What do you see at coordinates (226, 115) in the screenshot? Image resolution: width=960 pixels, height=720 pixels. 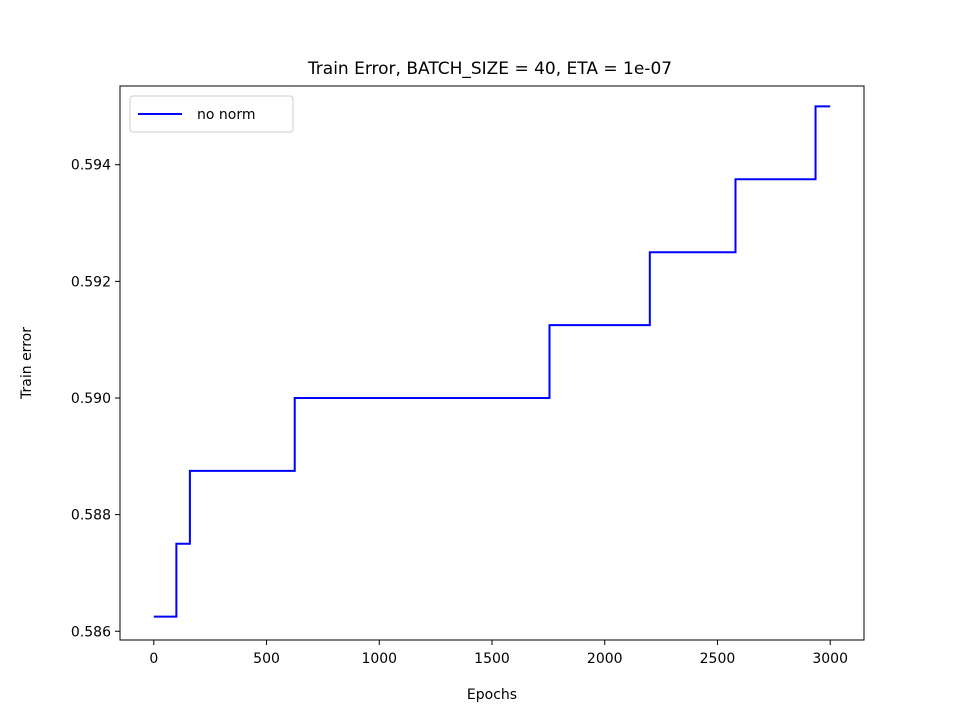 I see `legend-label-no-norm: no norm` at bounding box center [226, 115].